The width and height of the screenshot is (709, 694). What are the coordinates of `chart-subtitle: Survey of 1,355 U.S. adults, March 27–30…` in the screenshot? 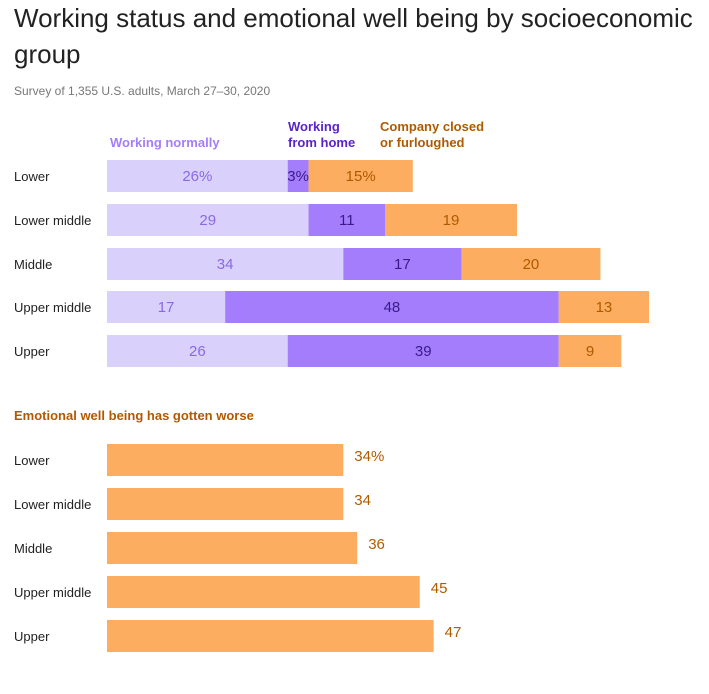 It's located at (142, 91).